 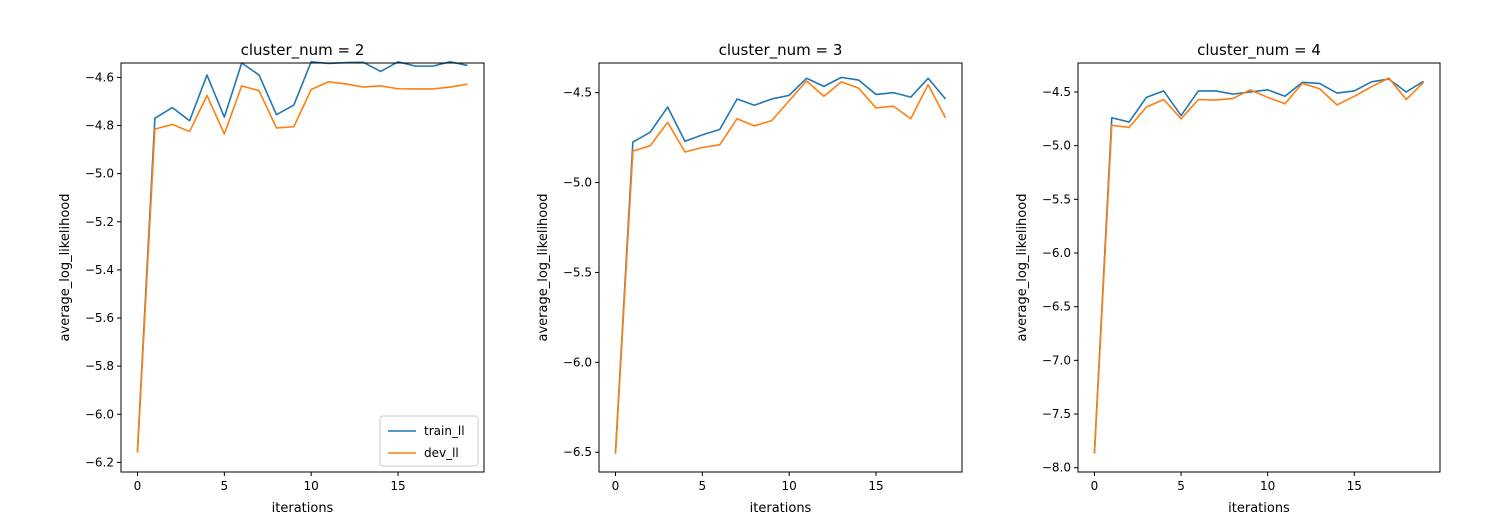 I want to click on legend-label: train_ll, so click(x=444, y=431).